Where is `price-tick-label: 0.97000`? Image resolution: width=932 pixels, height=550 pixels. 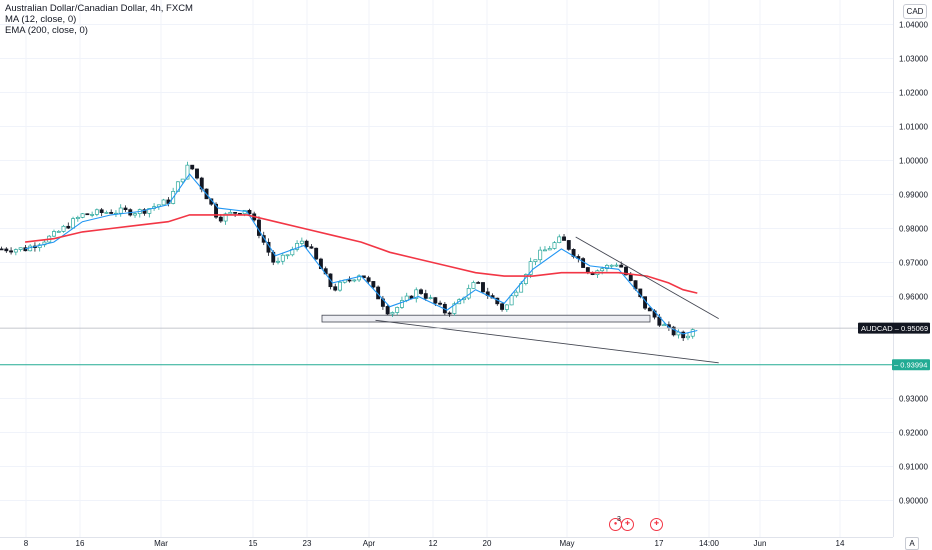
price-tick-label: 0.97000 is located at coordinates (913, 263).